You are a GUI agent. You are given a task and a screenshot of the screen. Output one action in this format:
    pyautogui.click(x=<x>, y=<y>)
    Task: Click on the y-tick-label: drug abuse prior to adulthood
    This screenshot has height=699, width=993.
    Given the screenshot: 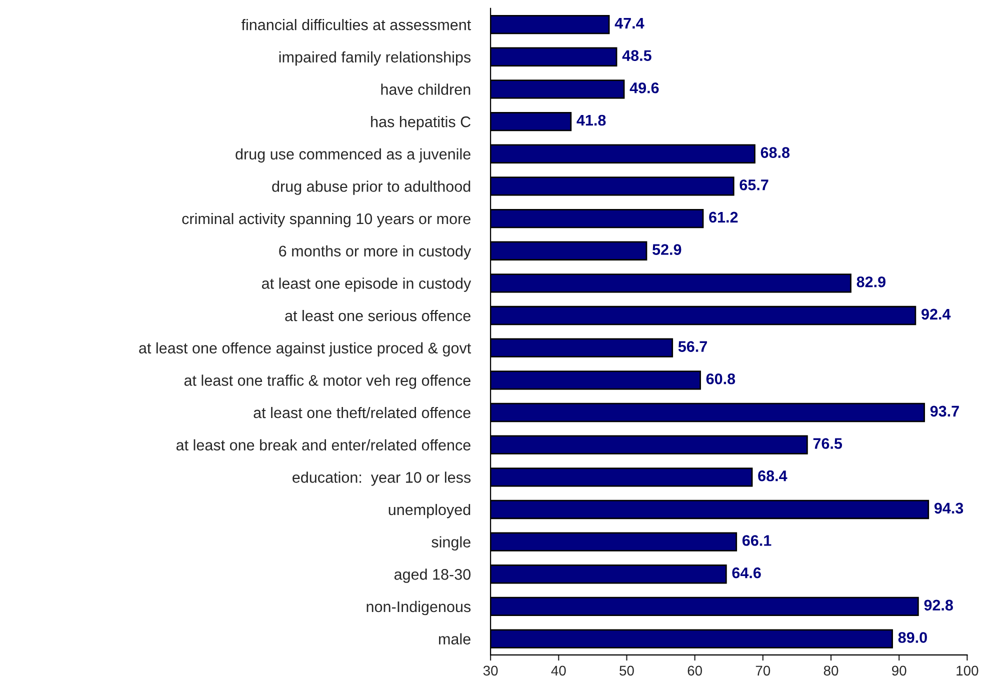 What is the action you would take?
    pyautogui.click(x=371, y=187)
    